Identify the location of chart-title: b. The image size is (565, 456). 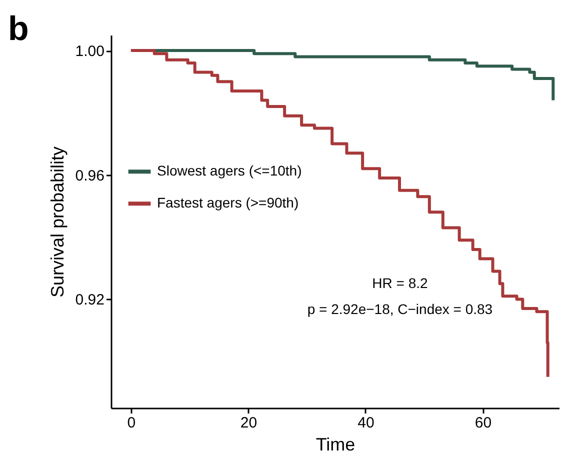
(18, 29).